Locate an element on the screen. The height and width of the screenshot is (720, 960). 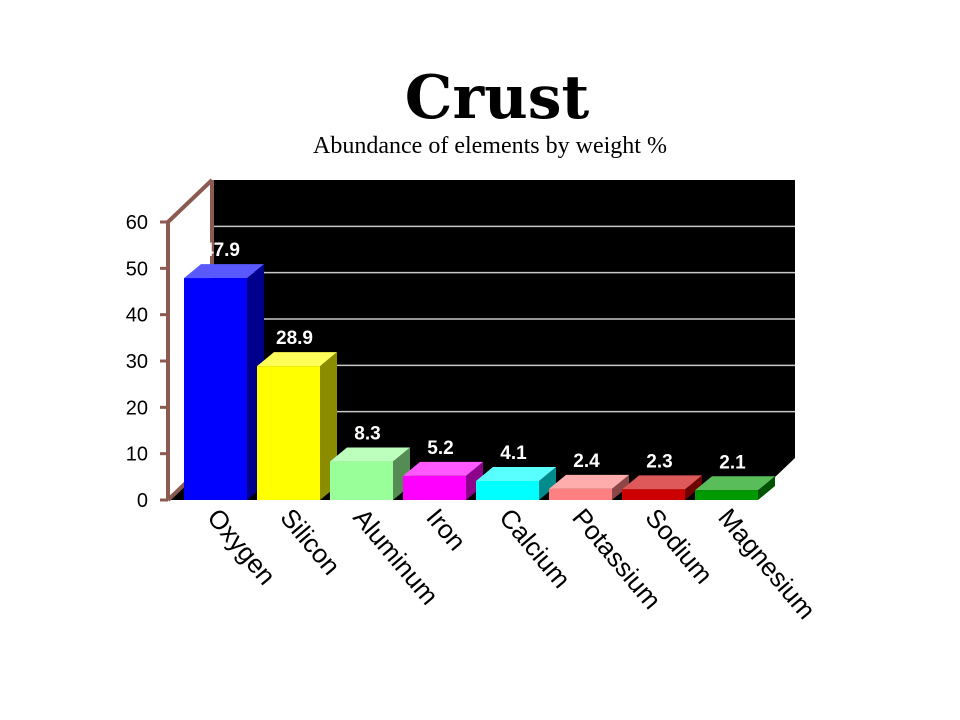
bar-potassium is located at coordinates (589, 487).